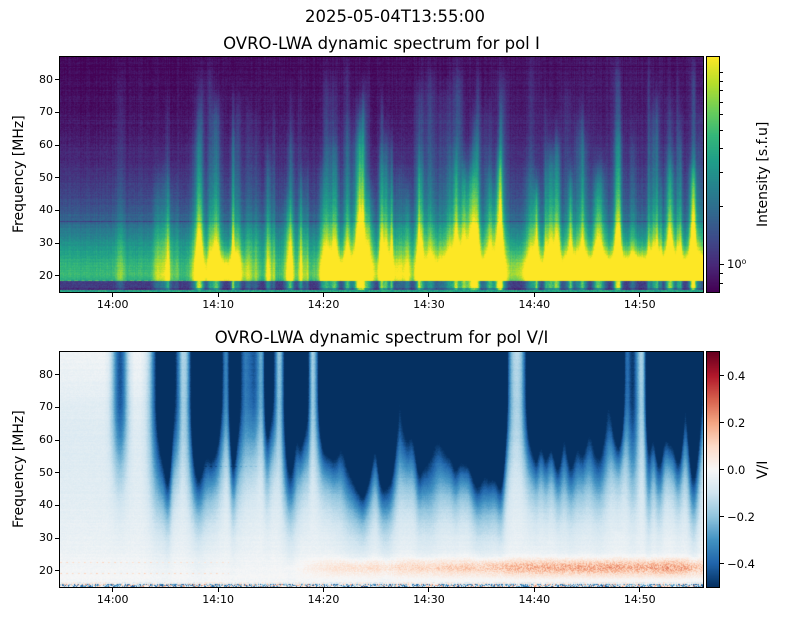  Describe the element at coordinates (395, 16) in the screenshot. I see `figure-suptitle: 2025-05-04T13:55:00` at that location.